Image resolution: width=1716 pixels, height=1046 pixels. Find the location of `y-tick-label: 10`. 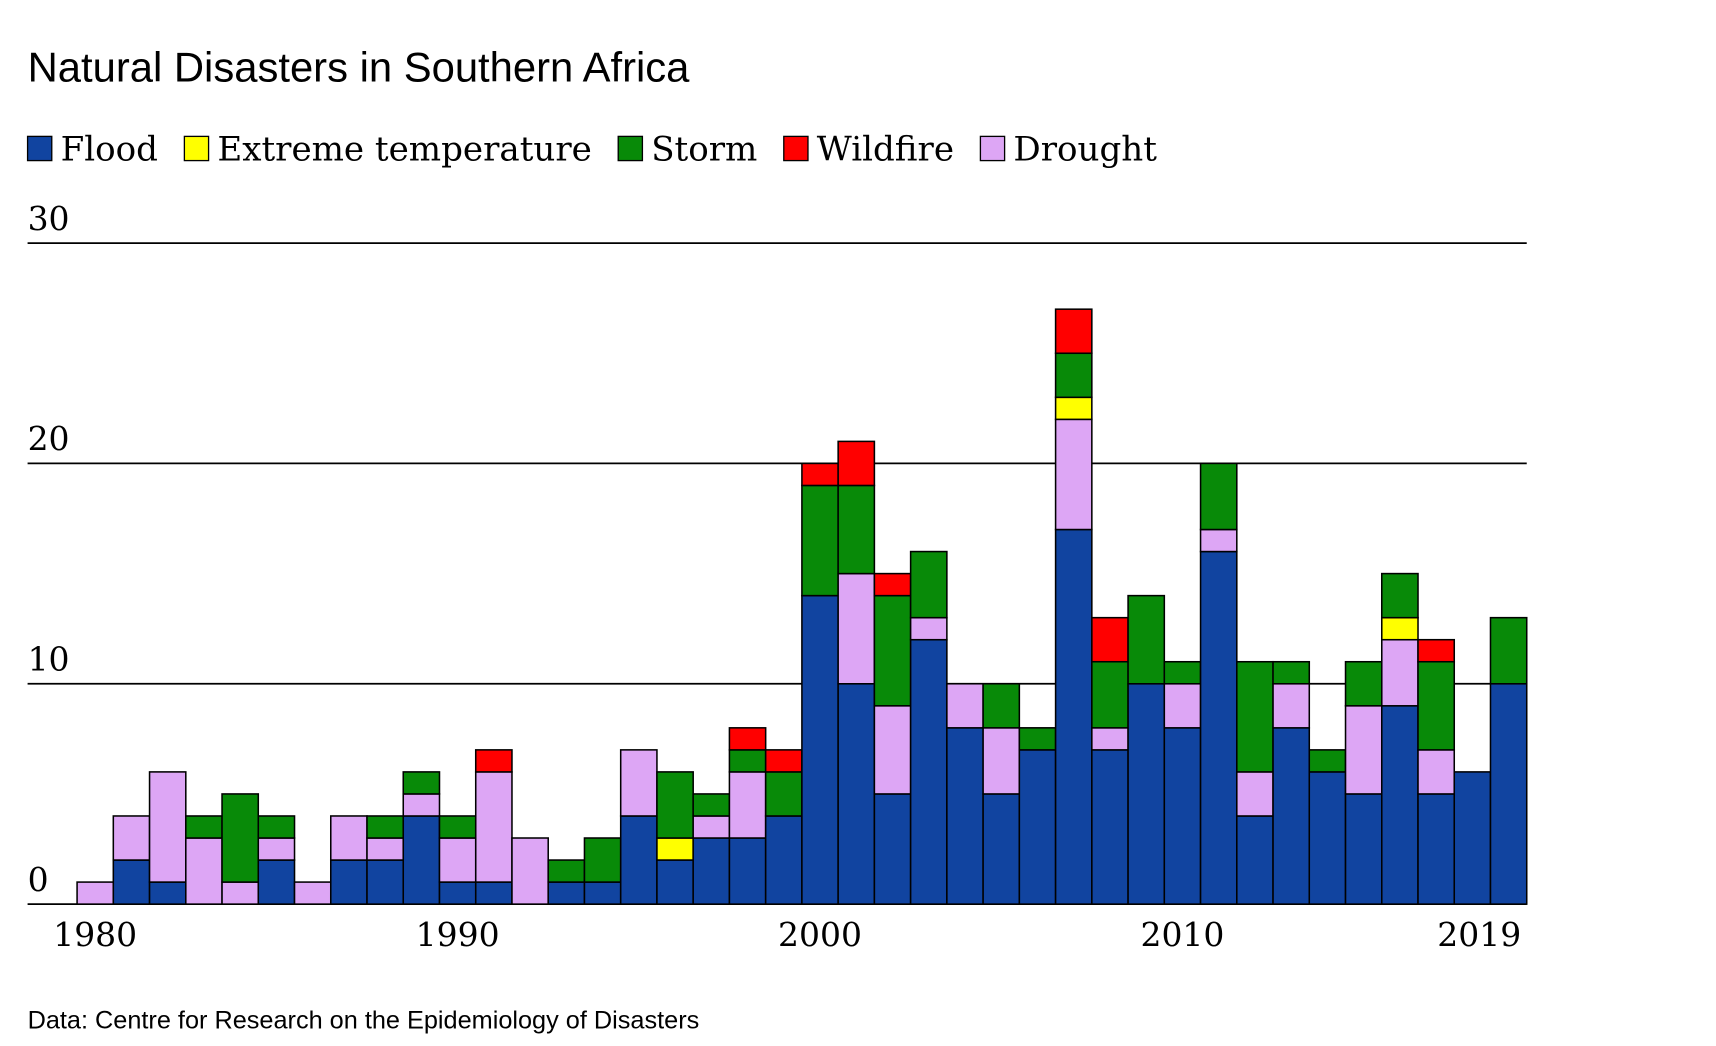

y-tick-label: 10 is located at coordinates (49, 659).